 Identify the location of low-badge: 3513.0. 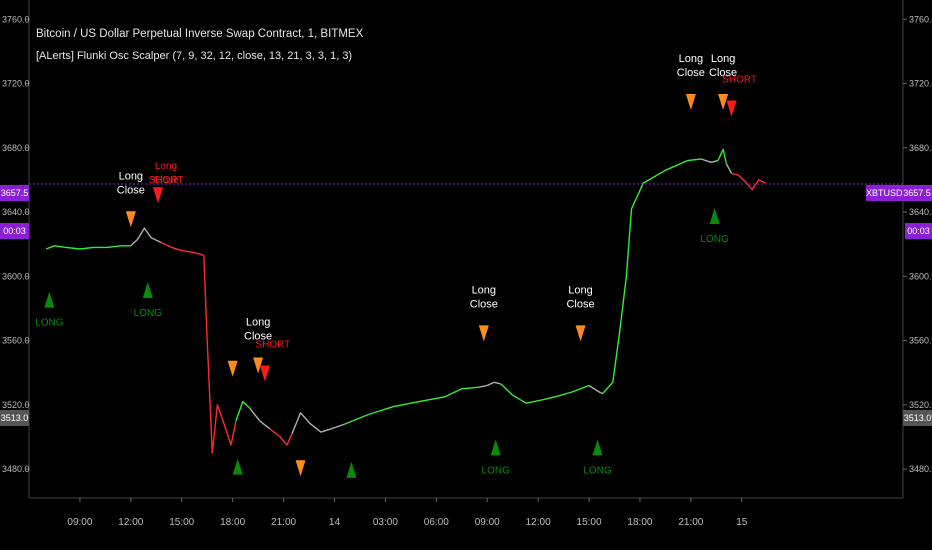
(14, 418).